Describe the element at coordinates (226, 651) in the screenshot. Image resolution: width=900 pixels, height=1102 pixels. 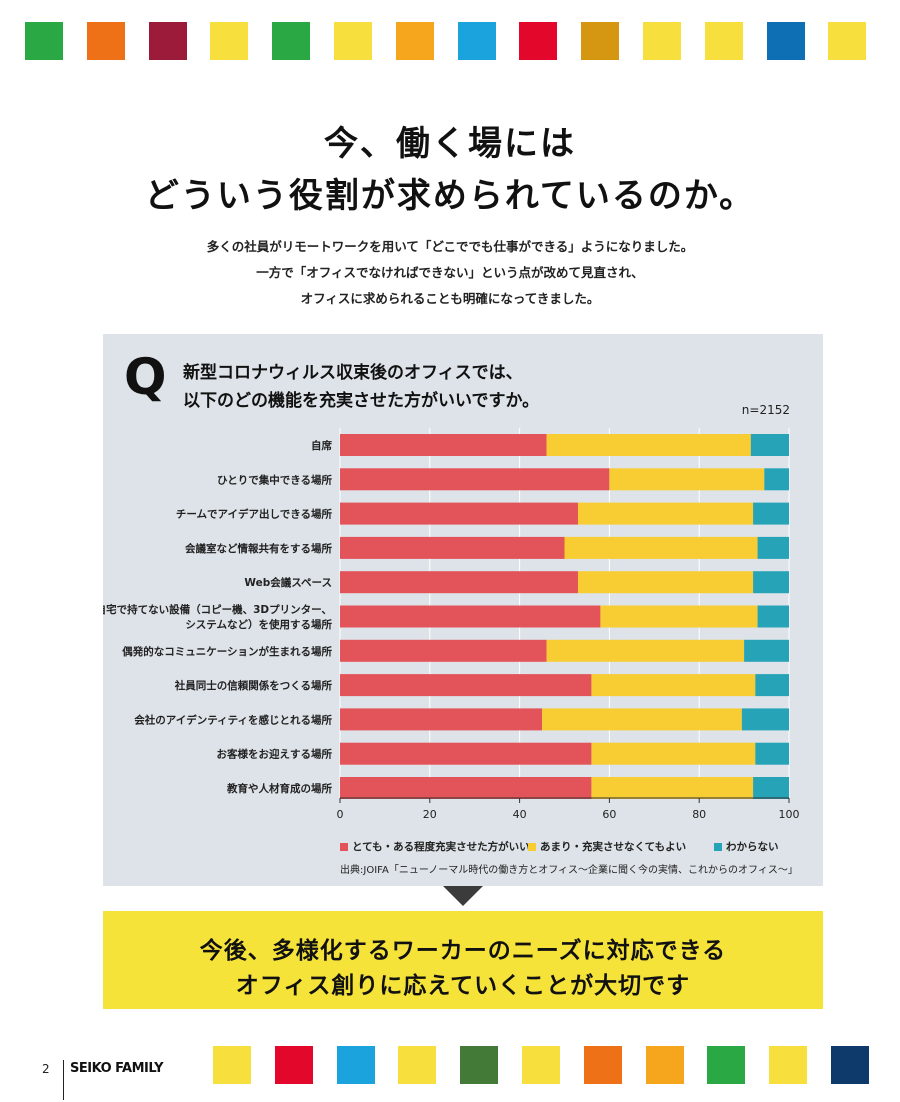
I see `category-label: 偶発的なコミュニケーションが生まれる場所` at that location.